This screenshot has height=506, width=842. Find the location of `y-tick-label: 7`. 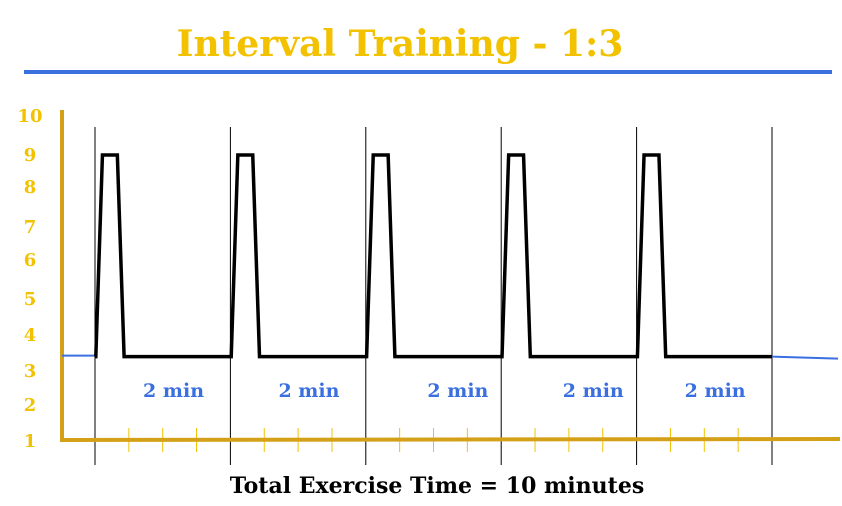

y-tick-label: 7 is located at coordinates (30, 227).